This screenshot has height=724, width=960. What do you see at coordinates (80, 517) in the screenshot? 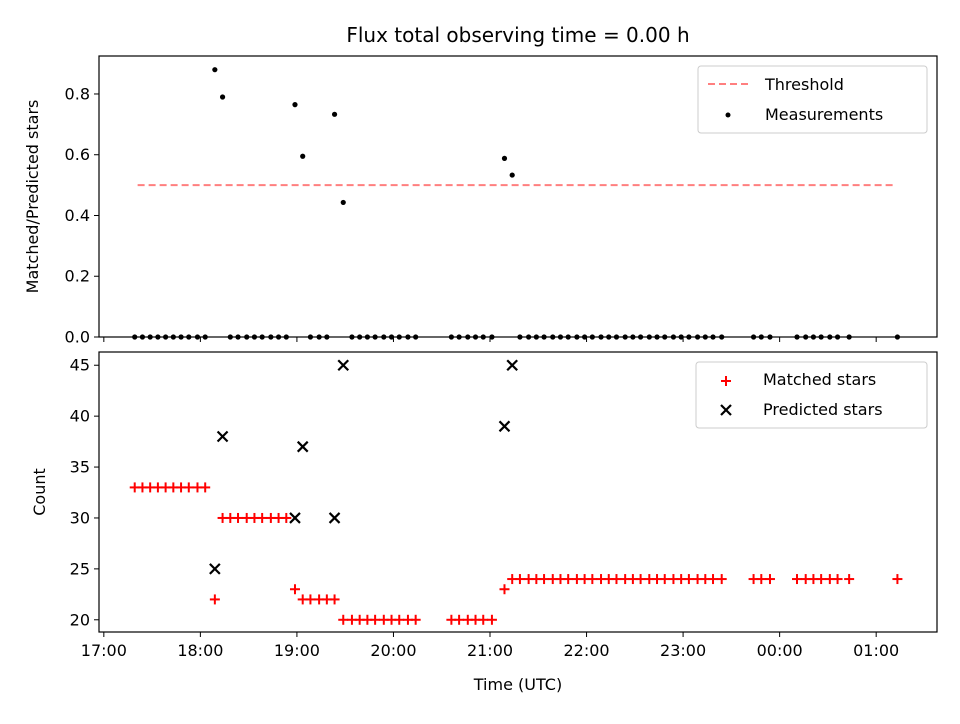
I see `y-tick-label: 30` at bounding box center [80, 517].